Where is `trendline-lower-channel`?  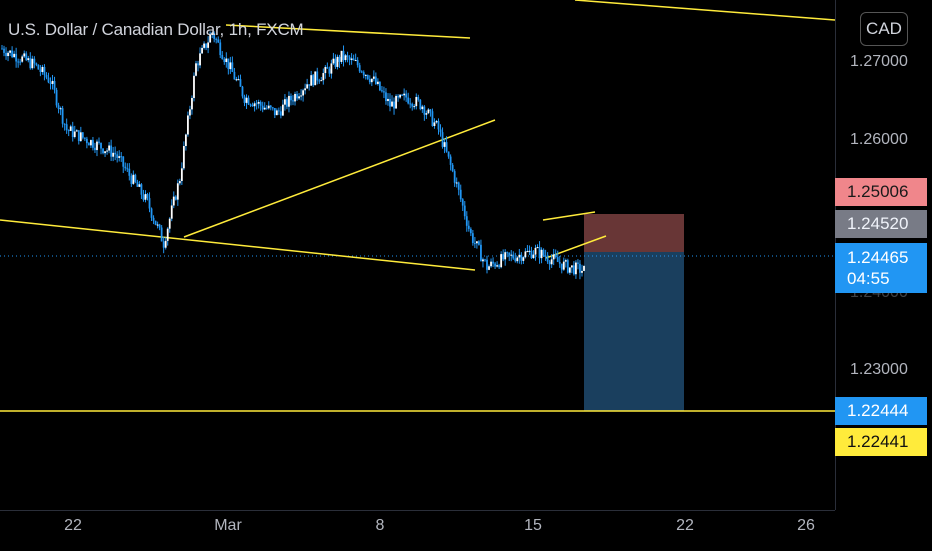 trendline-lower-channel is located at coordinates (238, 245).